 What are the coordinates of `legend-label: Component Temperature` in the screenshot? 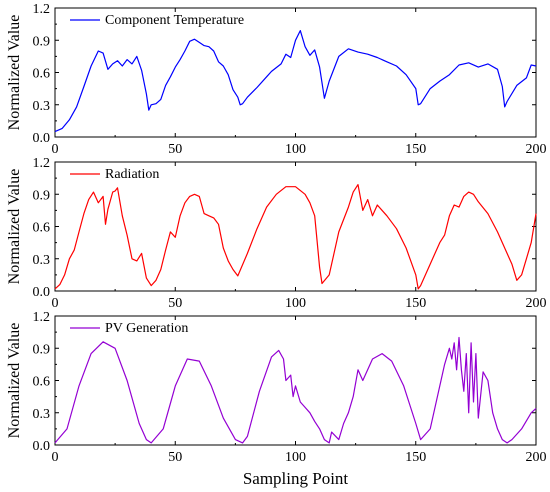 It's located at (174, 20).